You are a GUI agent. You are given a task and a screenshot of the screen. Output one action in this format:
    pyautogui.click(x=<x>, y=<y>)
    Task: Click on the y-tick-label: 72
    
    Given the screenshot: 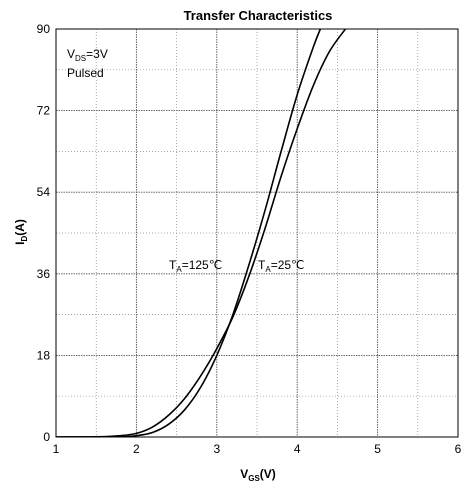 What is the action you would take?
    pyautogui.click(x=44, y=111)
    